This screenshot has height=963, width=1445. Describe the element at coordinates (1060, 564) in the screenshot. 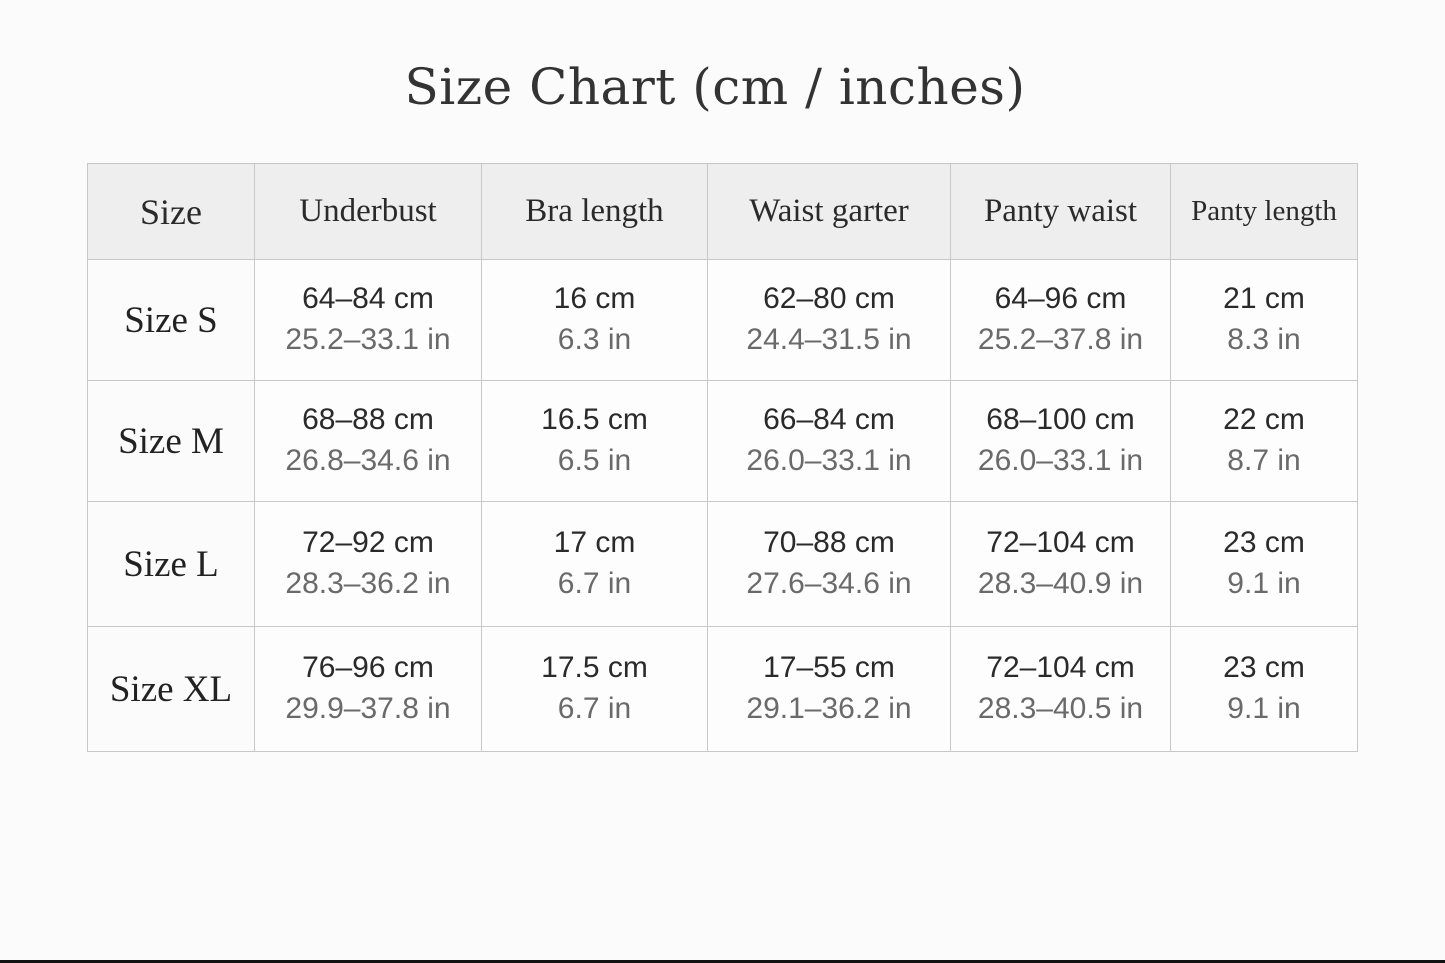

I see `measurement-cell: 72–104 cm 28.3–40.9 in` at that location.